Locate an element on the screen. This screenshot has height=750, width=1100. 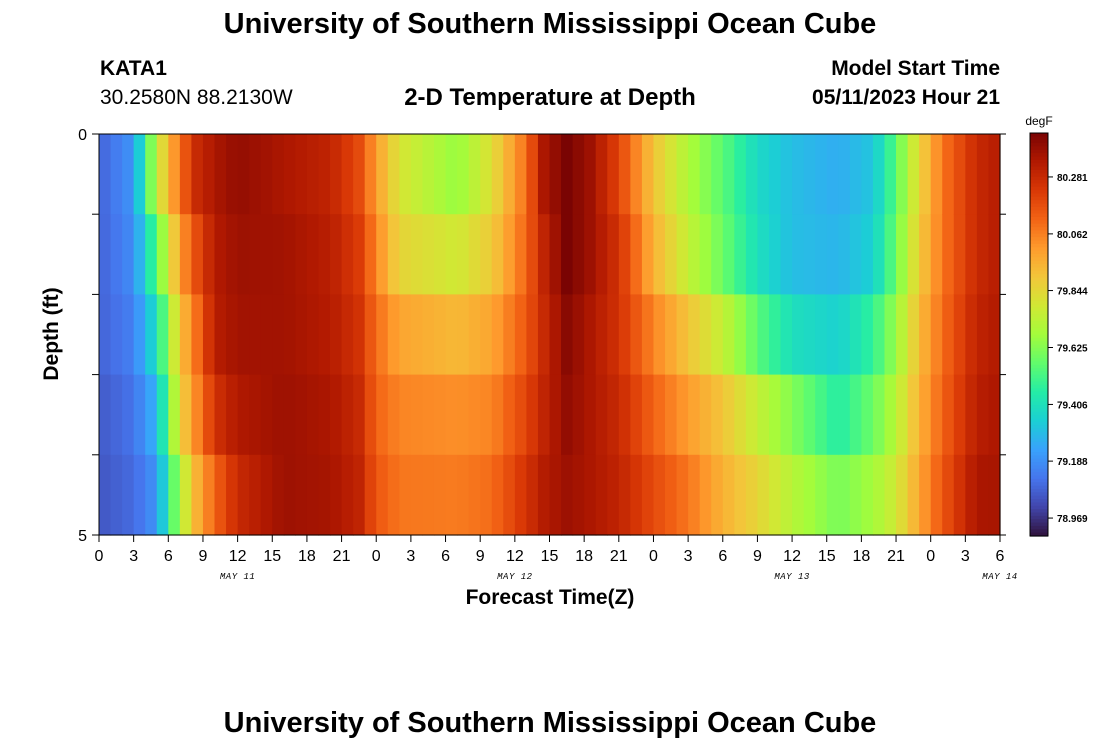
x-tick-label: 9 is located at coordinates (757, 556).